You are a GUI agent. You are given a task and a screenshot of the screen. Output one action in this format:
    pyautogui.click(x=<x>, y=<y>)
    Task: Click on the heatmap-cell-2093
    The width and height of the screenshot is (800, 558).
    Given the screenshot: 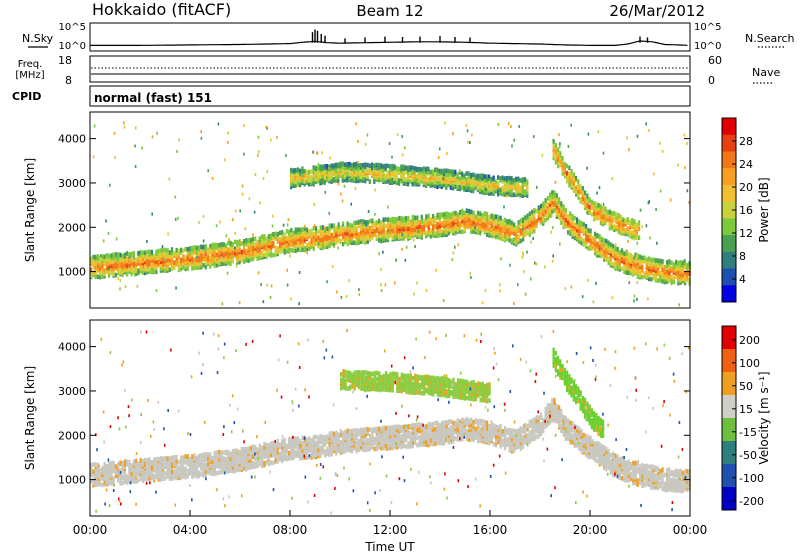 What is the action you would take?
    pyautogui.click(x=645, y=258)
    